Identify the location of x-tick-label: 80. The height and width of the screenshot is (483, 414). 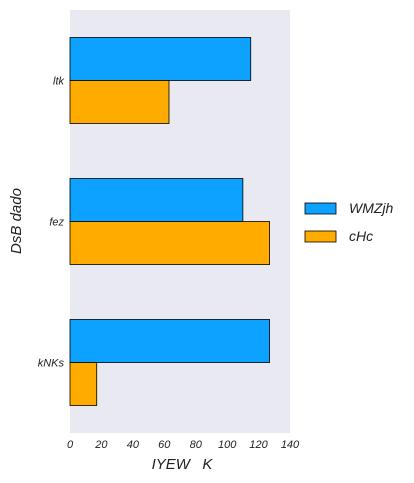
(196, 445).